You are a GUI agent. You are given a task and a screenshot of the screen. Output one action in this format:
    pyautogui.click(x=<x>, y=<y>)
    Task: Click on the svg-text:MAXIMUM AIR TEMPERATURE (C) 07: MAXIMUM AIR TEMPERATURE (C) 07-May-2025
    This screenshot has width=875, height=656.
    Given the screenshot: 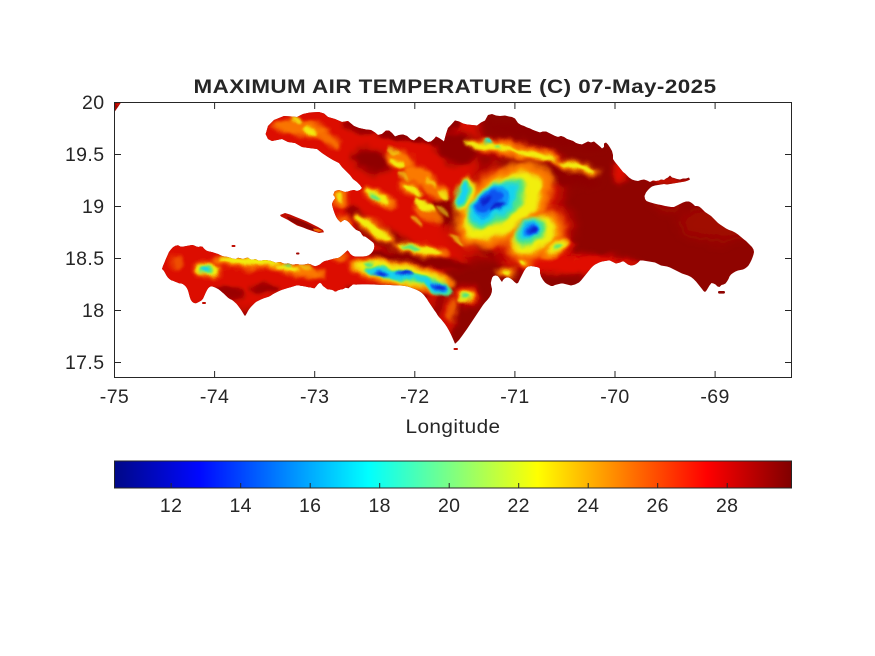 What is the action you would take?
    pyautogui.click(x=455, y=87)
    